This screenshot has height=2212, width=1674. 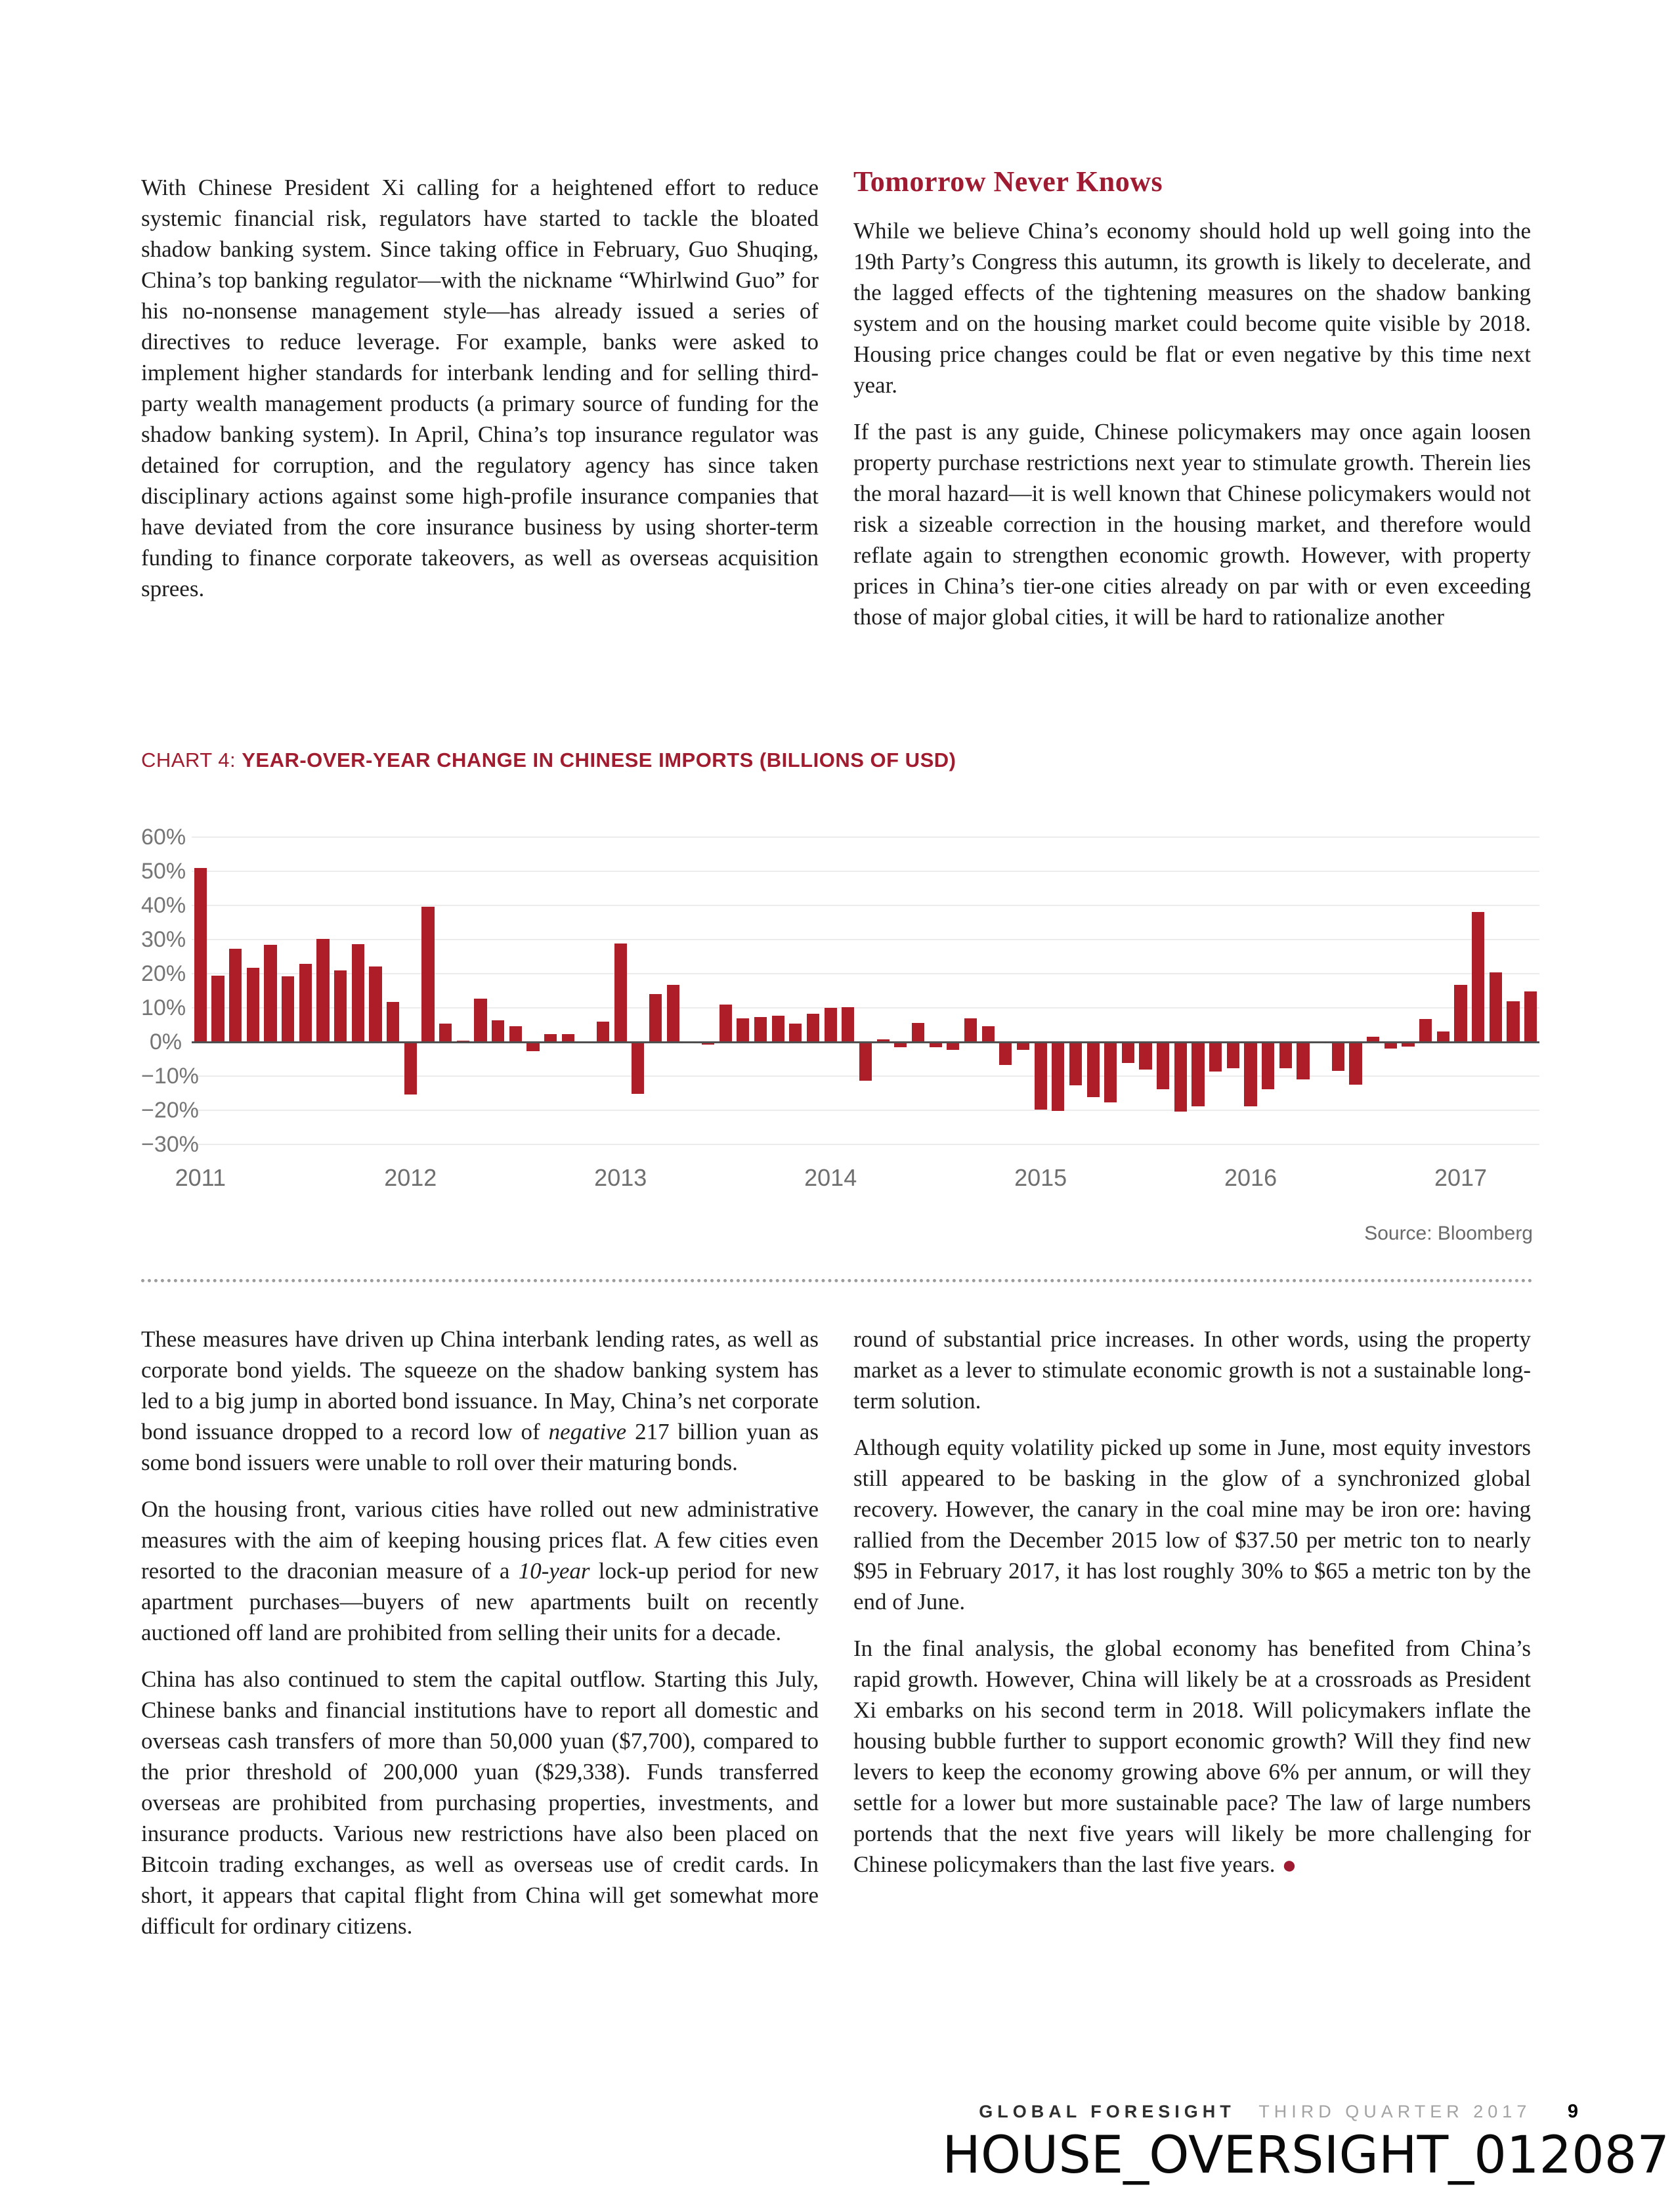 I want to click on article-heading: Tomorrow Never Knows, so click(x=1008, y=182).